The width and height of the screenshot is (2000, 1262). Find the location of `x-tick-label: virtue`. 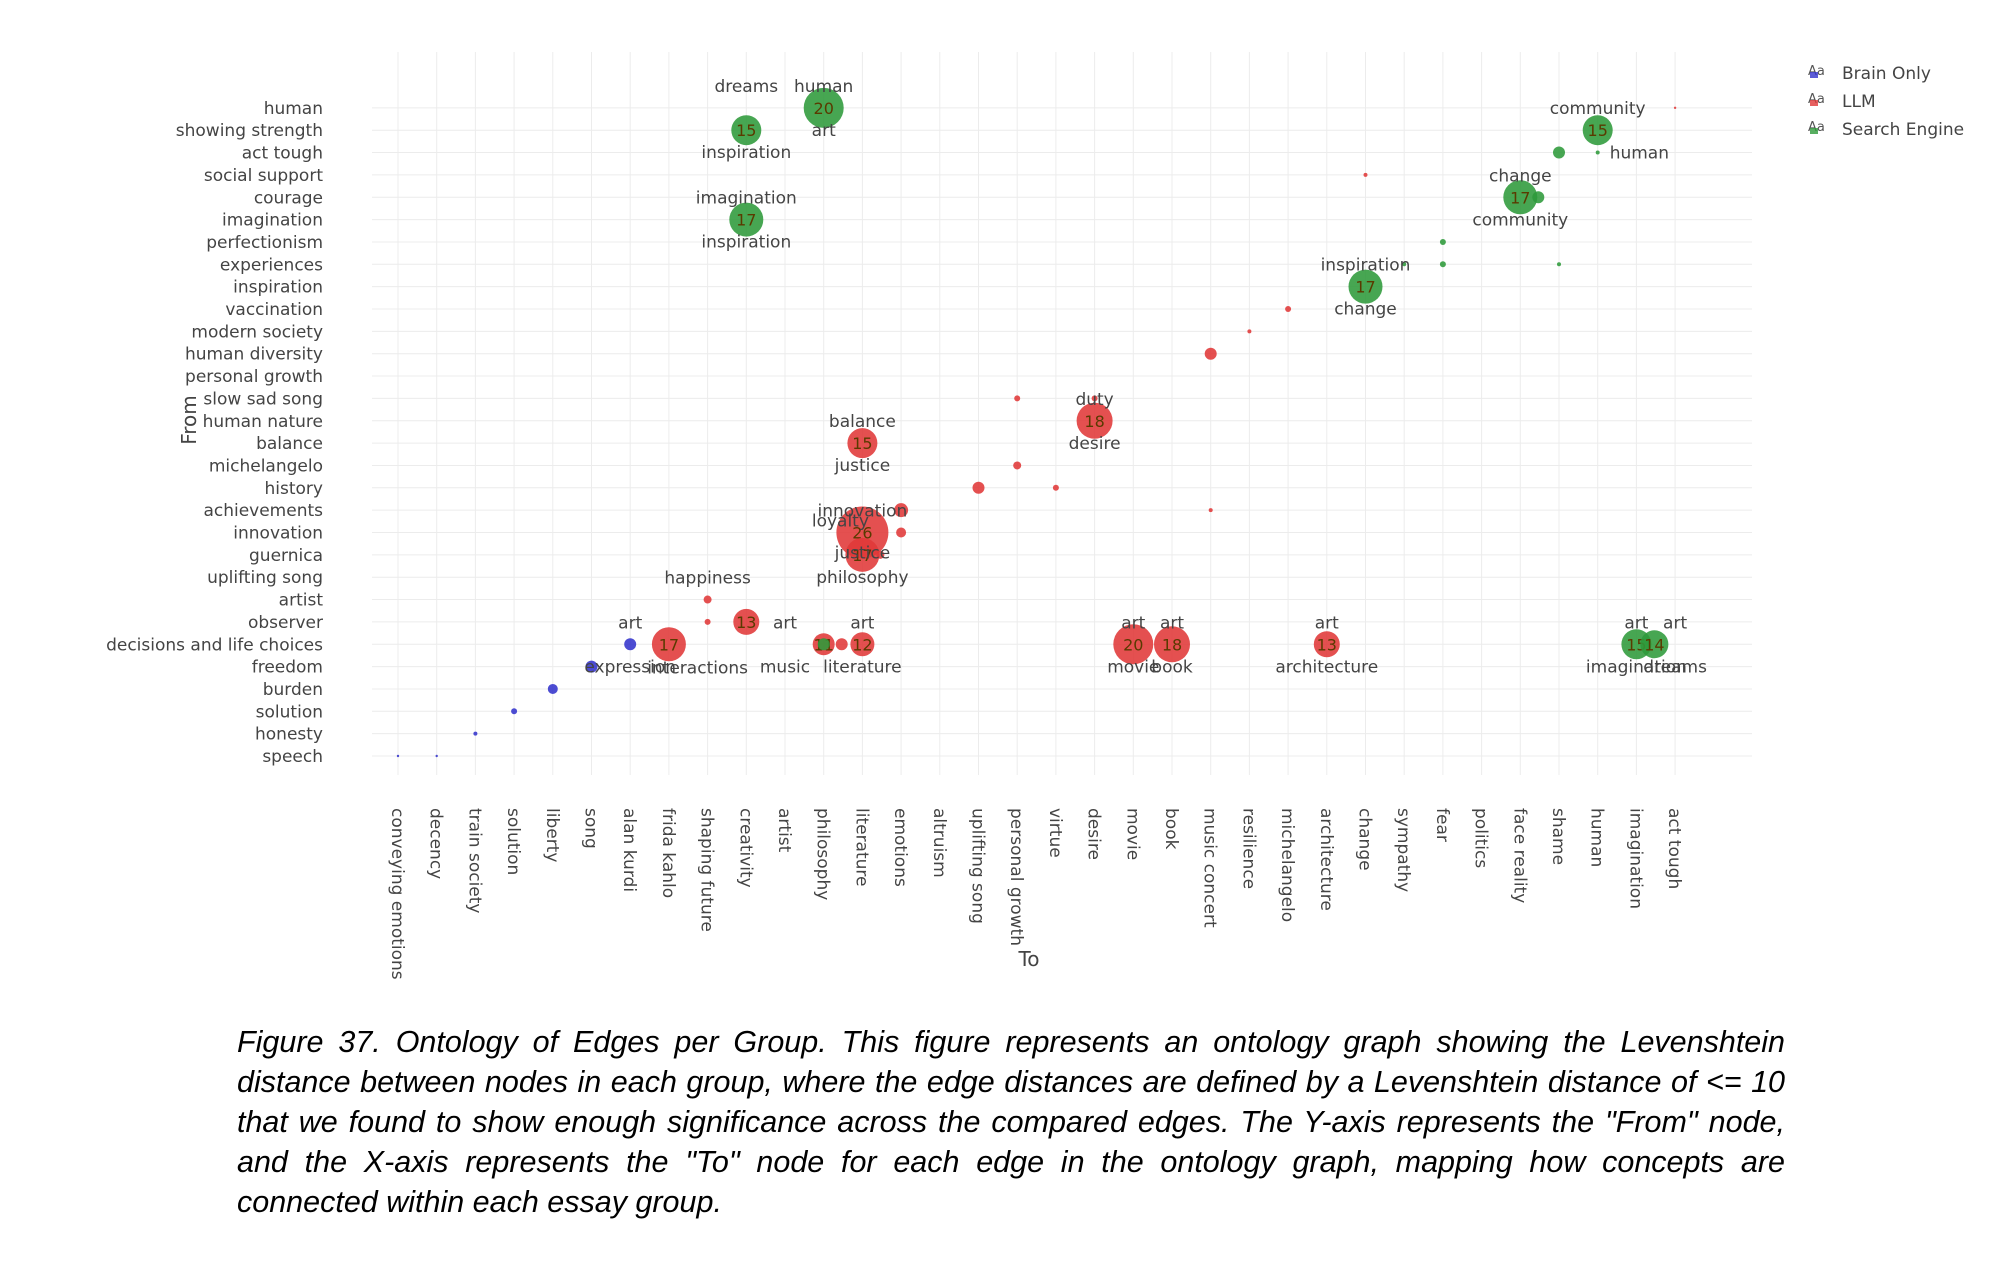

x-tick-label: virtue is located at coordinates (1055, 833).